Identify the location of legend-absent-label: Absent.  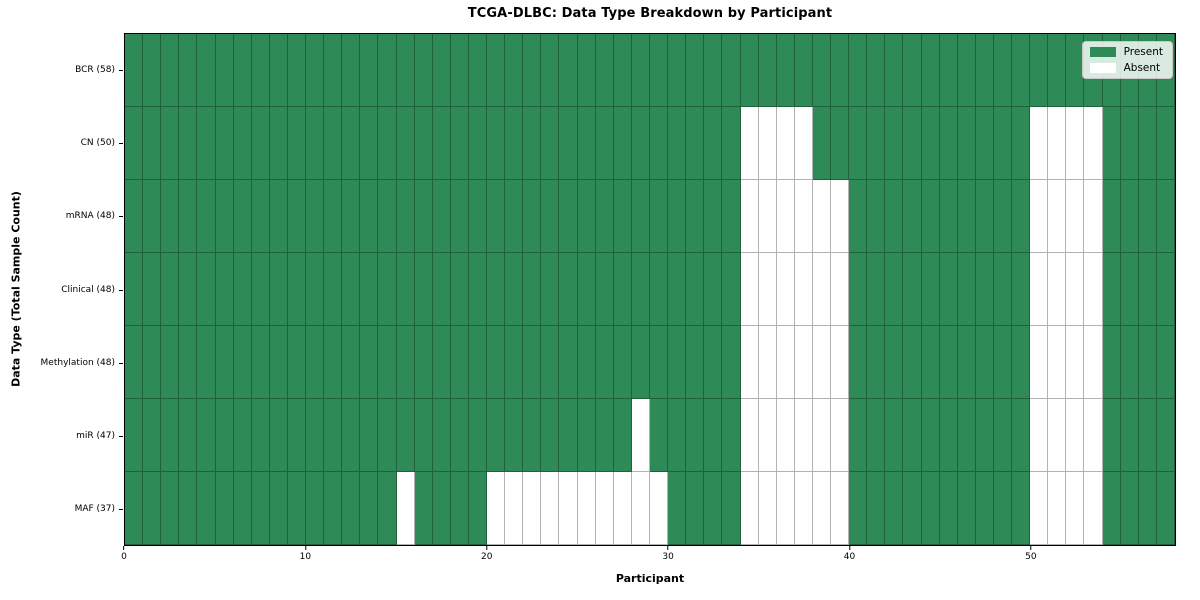
(1142, 67).